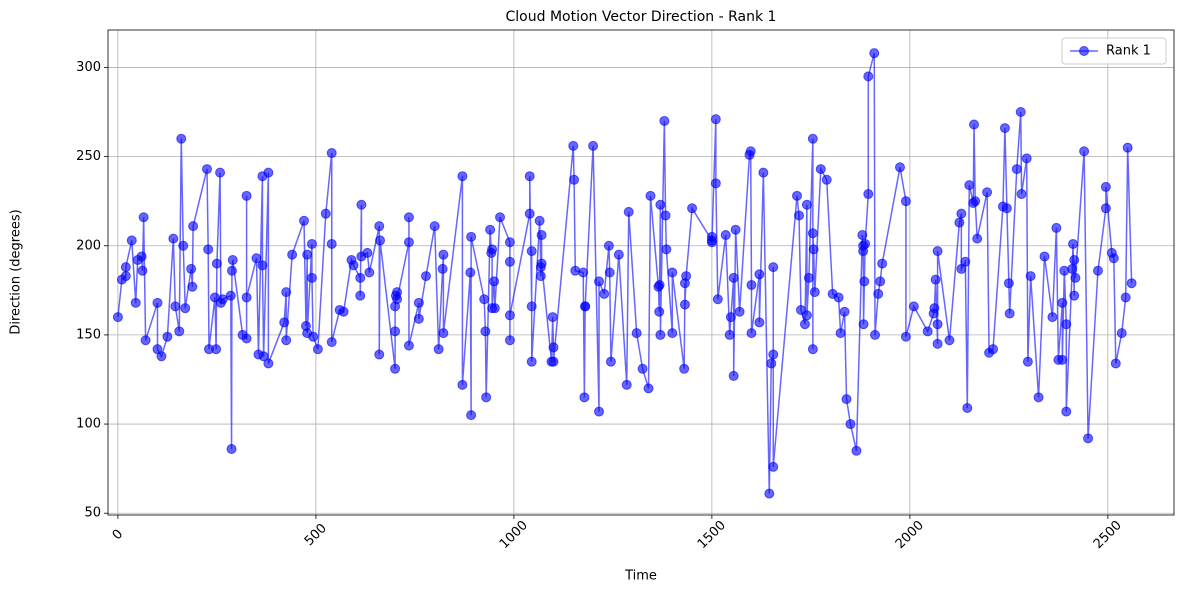  Describe the element at coordinates (1128, 51) in the screenshot. I see `legend-label: Rank 1` at that location.